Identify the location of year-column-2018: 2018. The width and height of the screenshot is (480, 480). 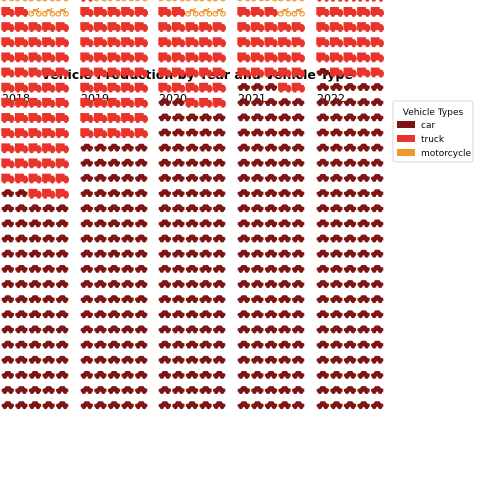
(35, 205).